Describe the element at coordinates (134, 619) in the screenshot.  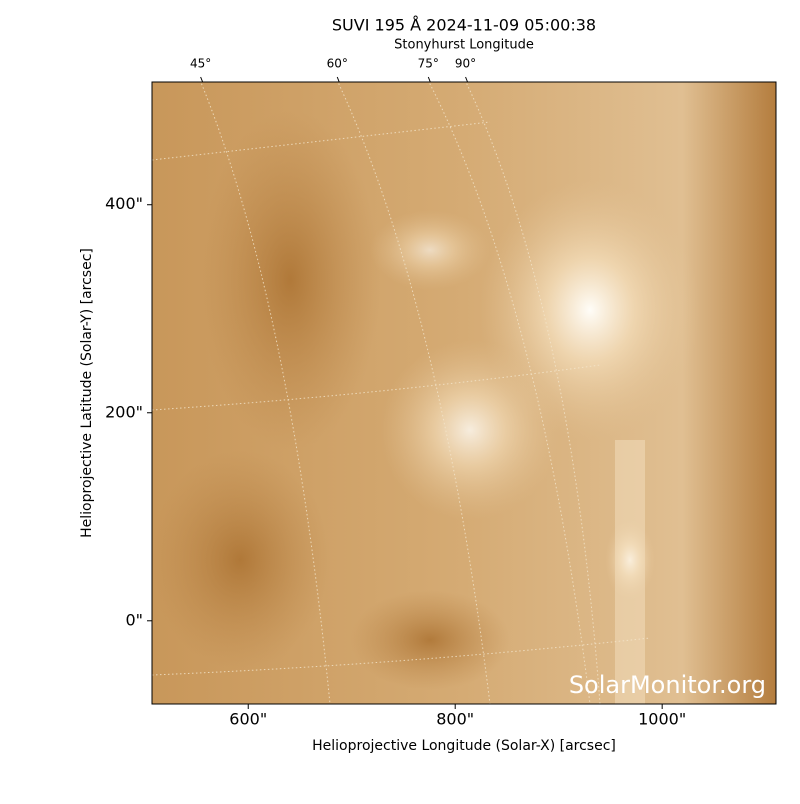
I see `y-tick-label: 0"` at that location.